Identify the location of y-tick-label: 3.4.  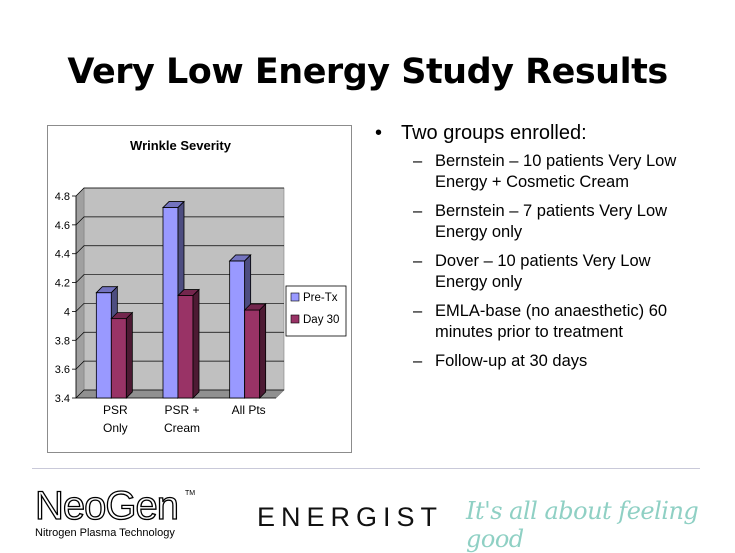
(62, 399).